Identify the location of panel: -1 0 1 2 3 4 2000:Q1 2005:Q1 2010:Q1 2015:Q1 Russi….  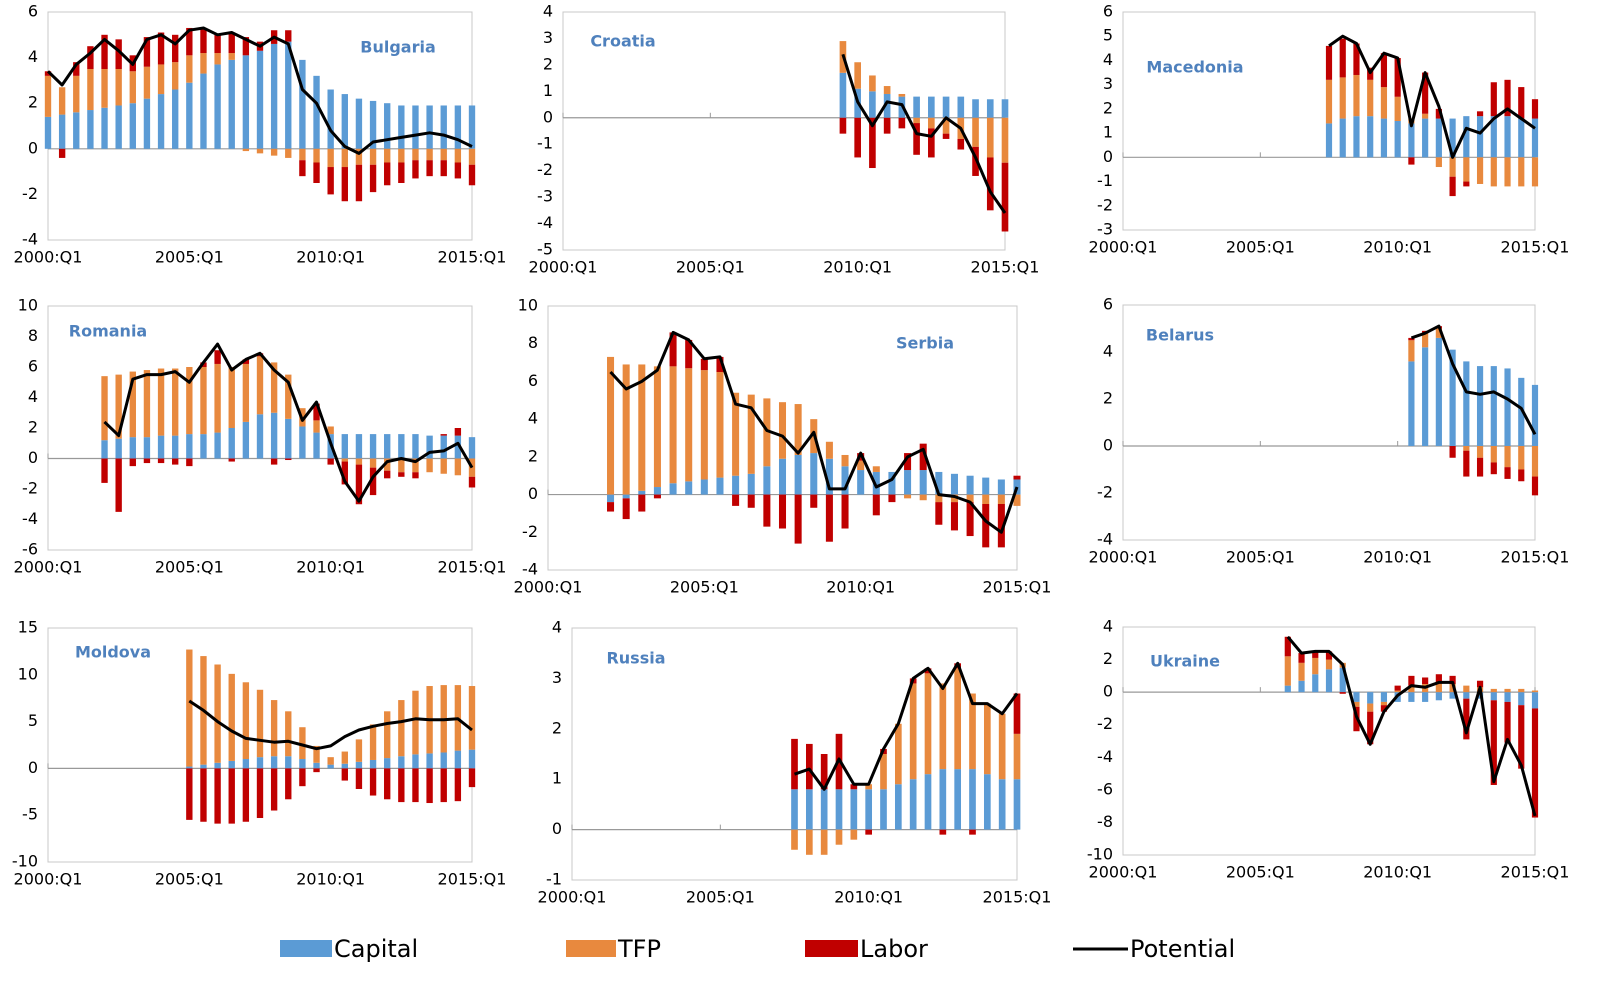
(795, 762).